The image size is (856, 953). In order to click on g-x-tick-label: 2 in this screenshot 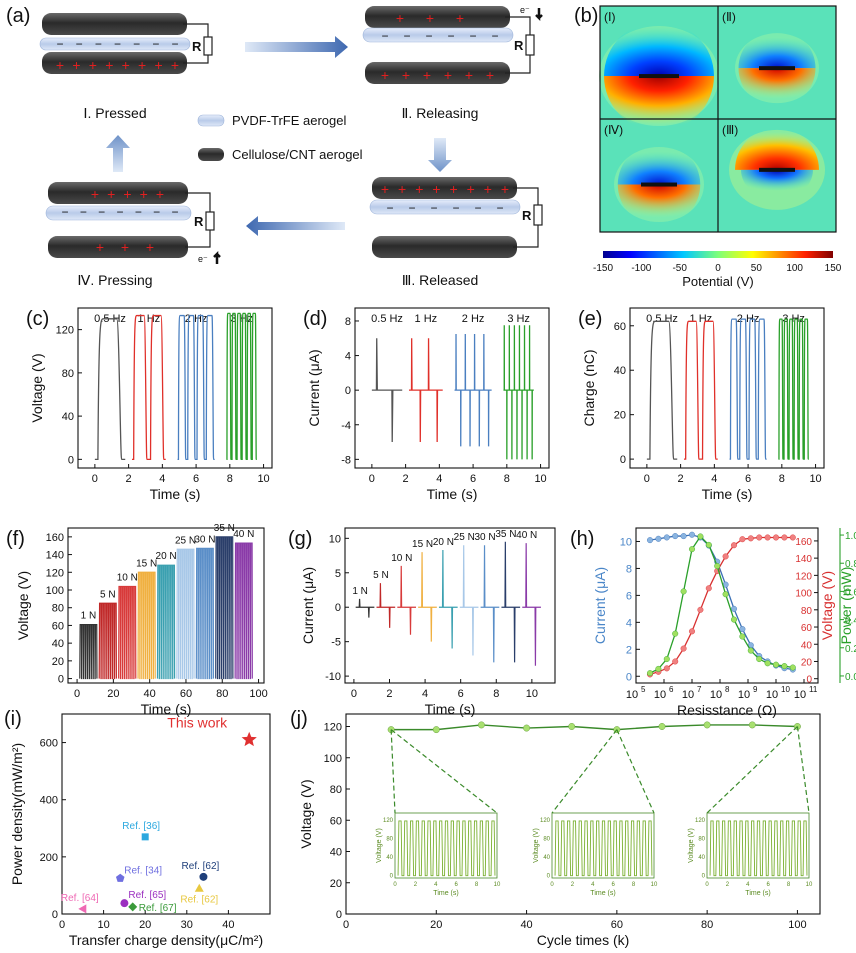, I will do `click(389, 694)`.